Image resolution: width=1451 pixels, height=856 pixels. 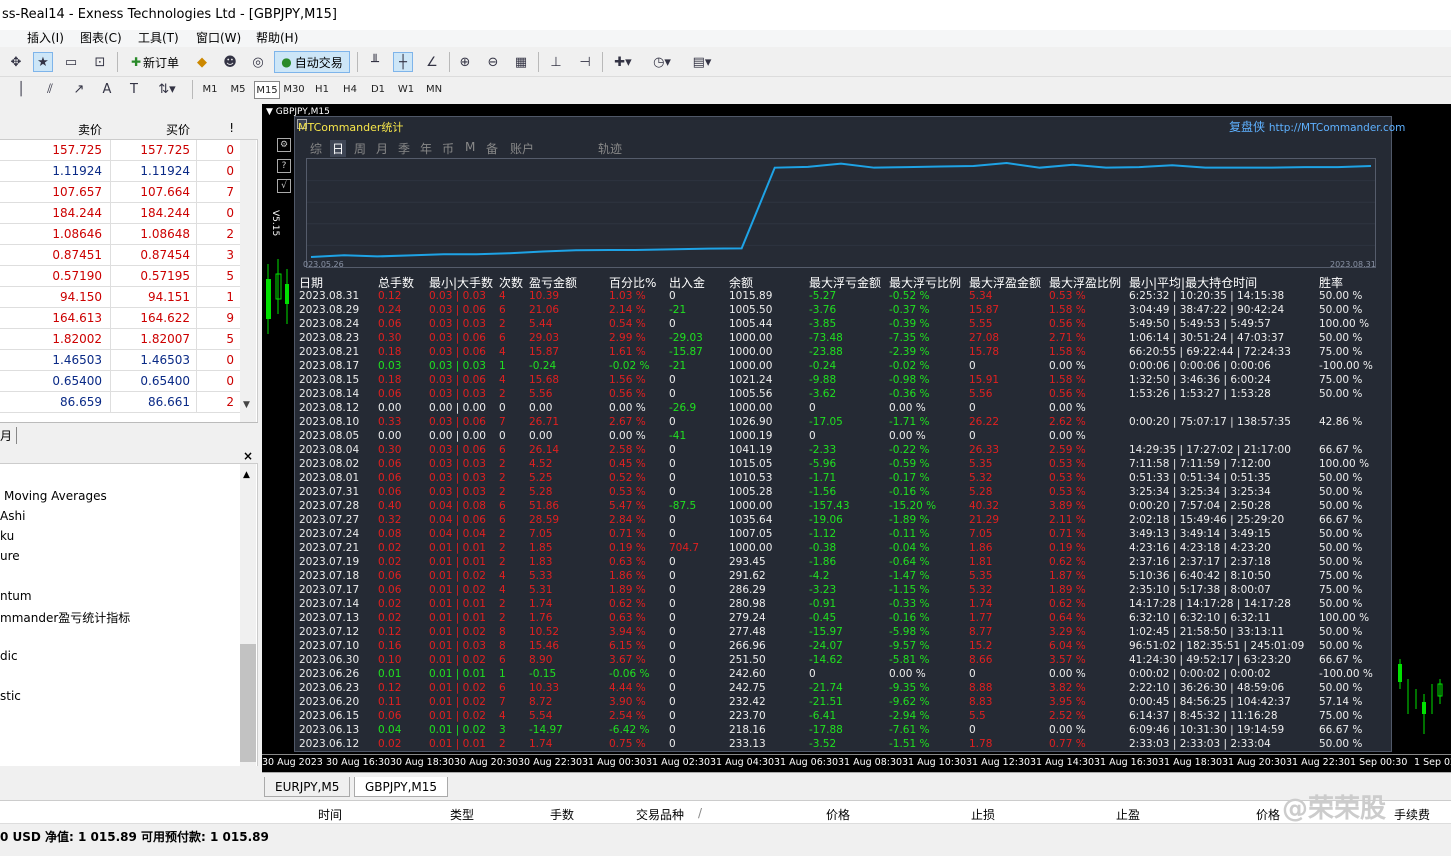 What do you see at coordinates (45, 38) in the screenshot?
I see `menu-insert: 插入(I)` at bounding box center [45, 38].